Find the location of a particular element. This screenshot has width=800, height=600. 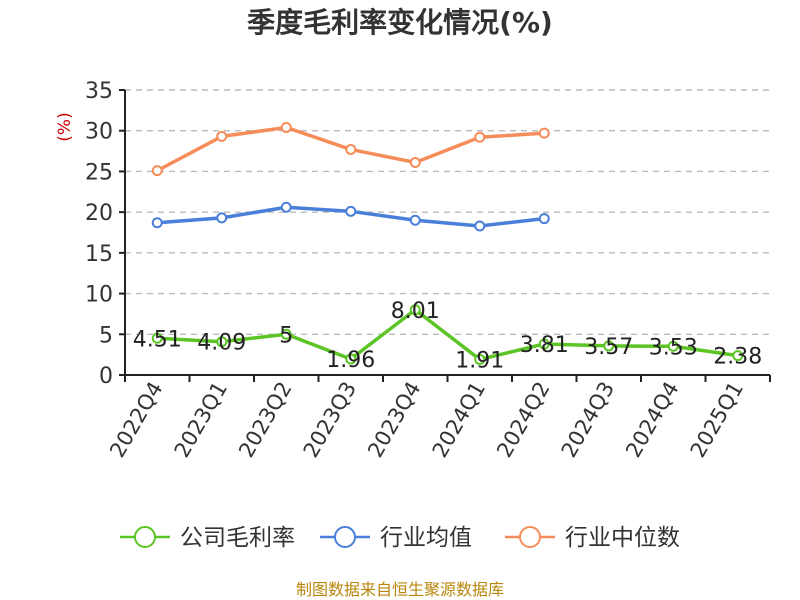

data-label: 4.51 is located at coordinates (157, 339).